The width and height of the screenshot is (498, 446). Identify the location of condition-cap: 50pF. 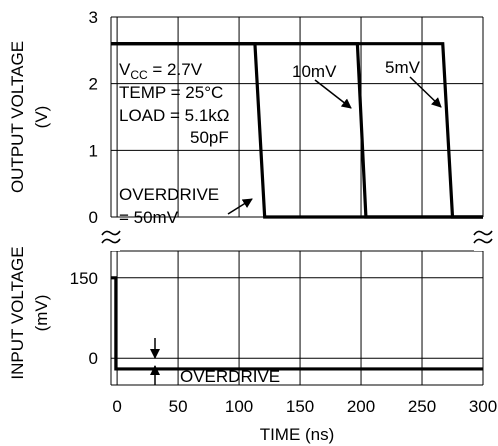
(209, 137).